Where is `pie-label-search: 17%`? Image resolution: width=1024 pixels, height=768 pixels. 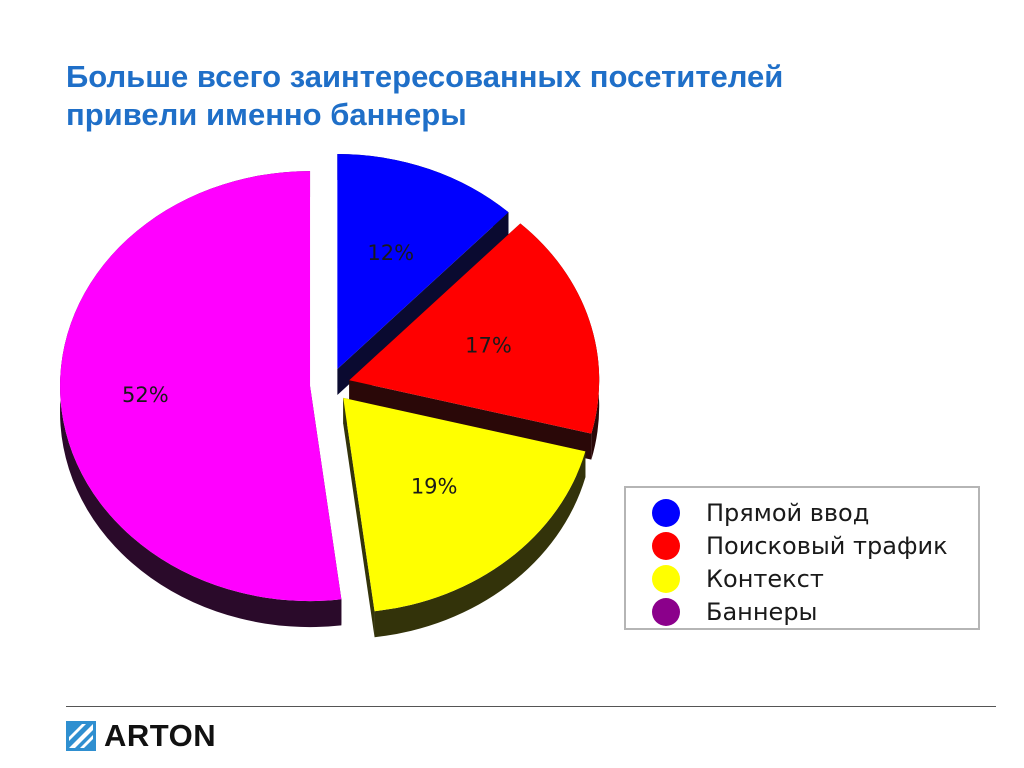
pie-label-search: 17% is located at coordinates (488, 345).